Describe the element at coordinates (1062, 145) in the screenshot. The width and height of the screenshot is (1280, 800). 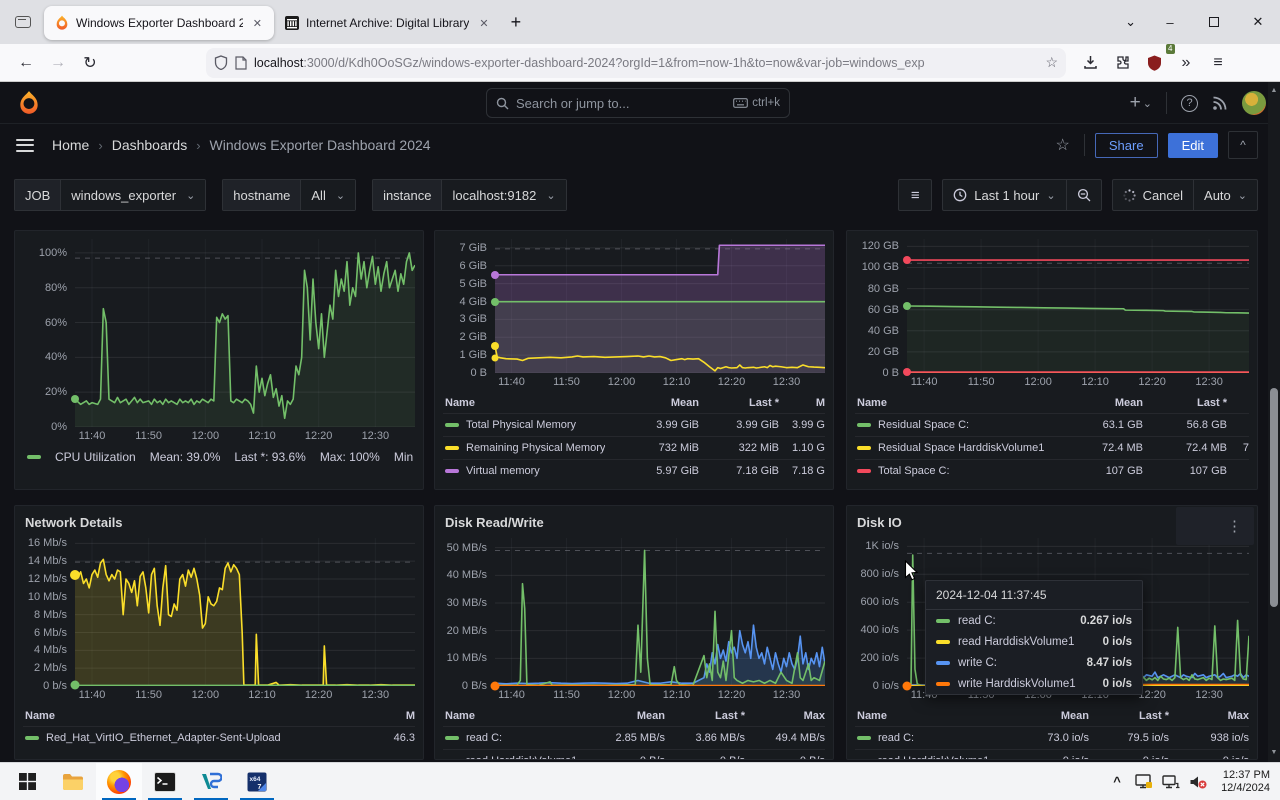
I see `favorite-dashboard-button: ☆` at that location.